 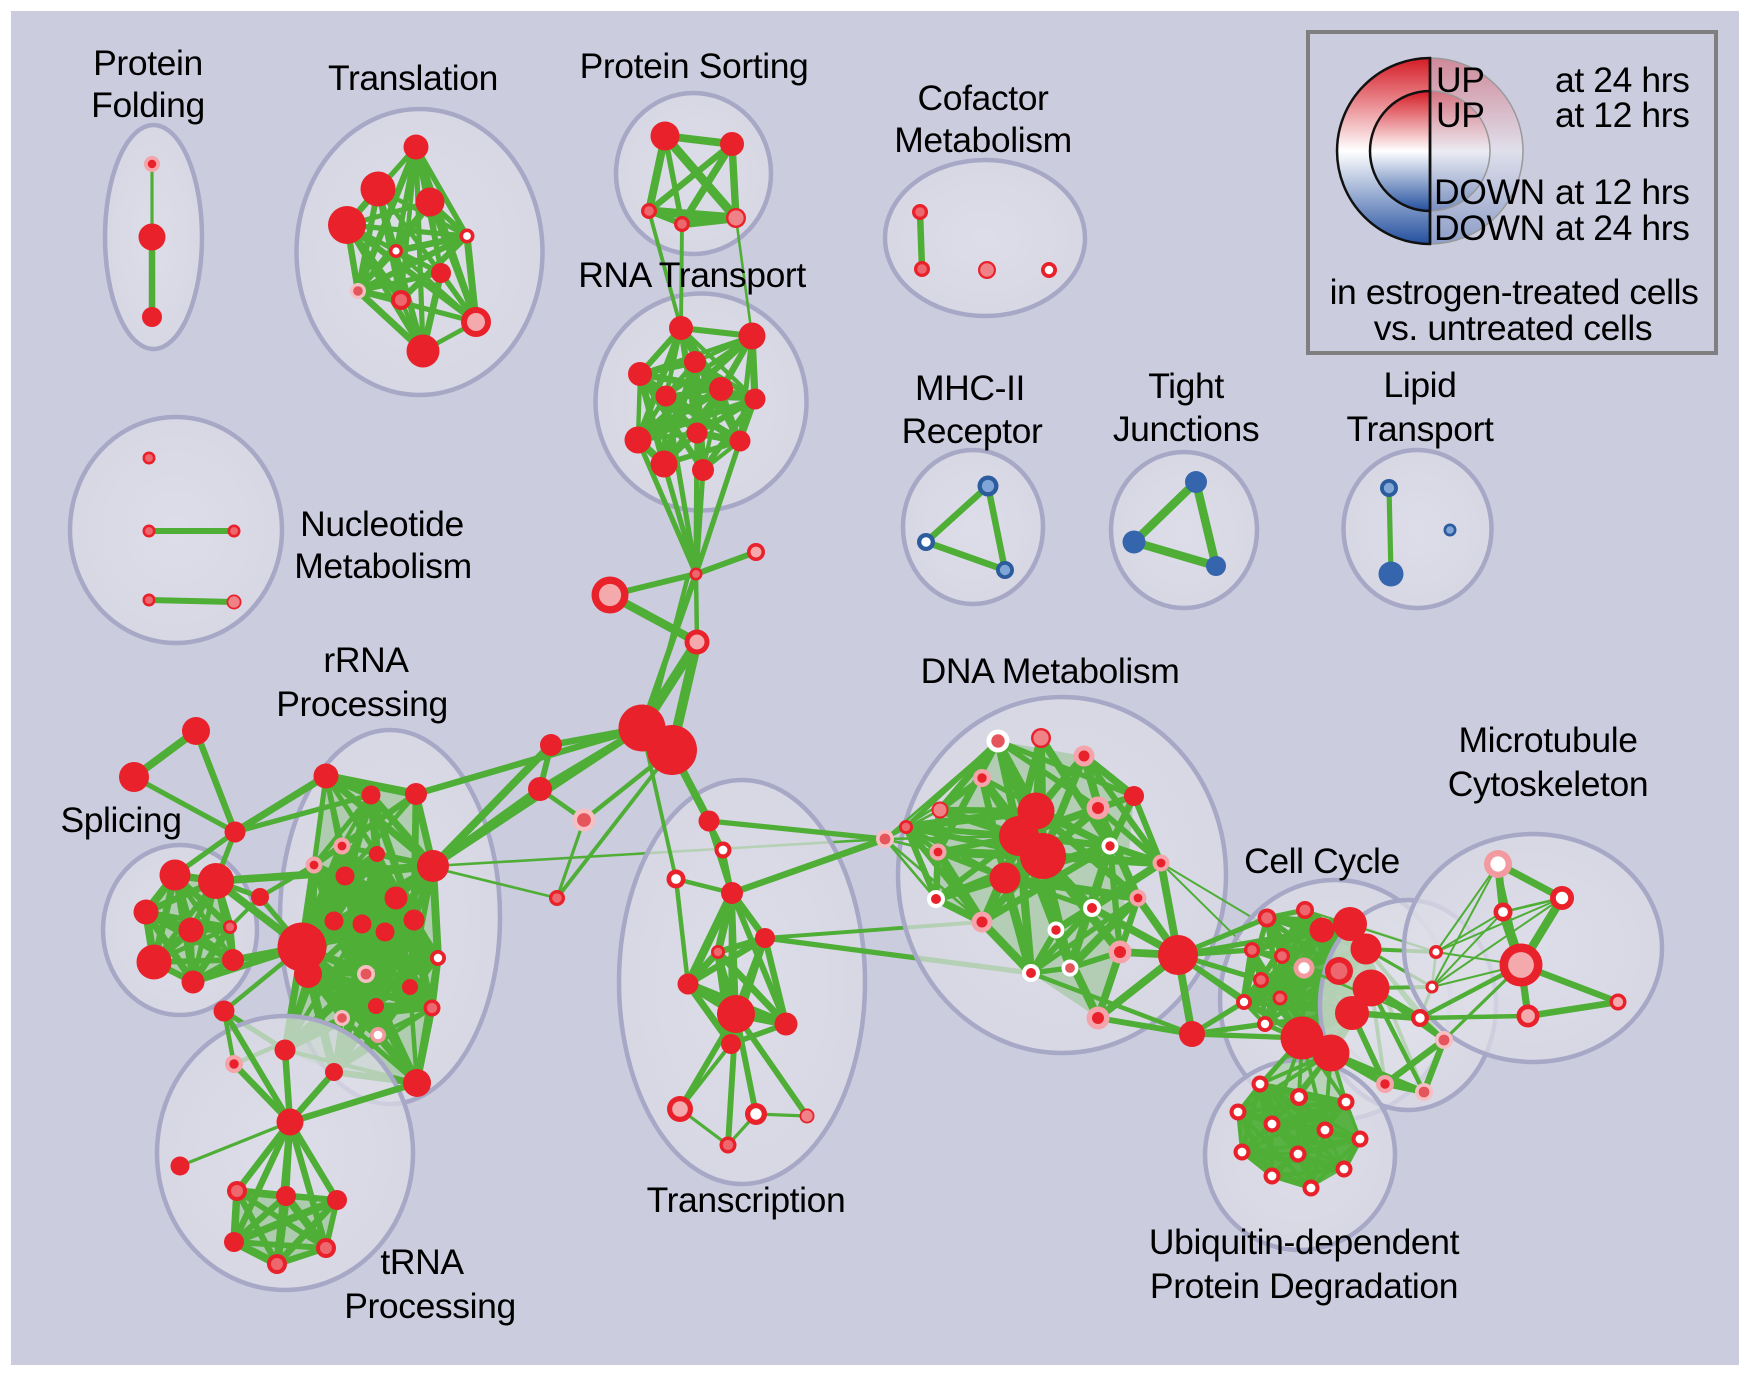 What do you see at coordinates (422, 1262) in the screenshot?
I see `svg-text: tRNA` at bounding box center [422, 1262].